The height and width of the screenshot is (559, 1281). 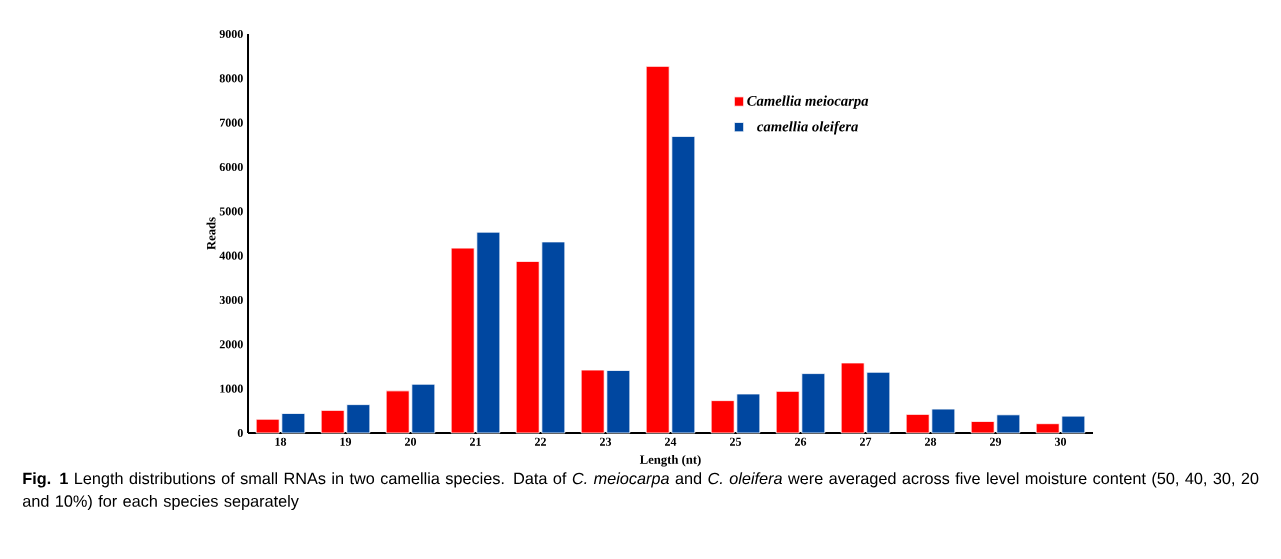 I want to click on x-tick-label: 26, so click(x=801, y=441).